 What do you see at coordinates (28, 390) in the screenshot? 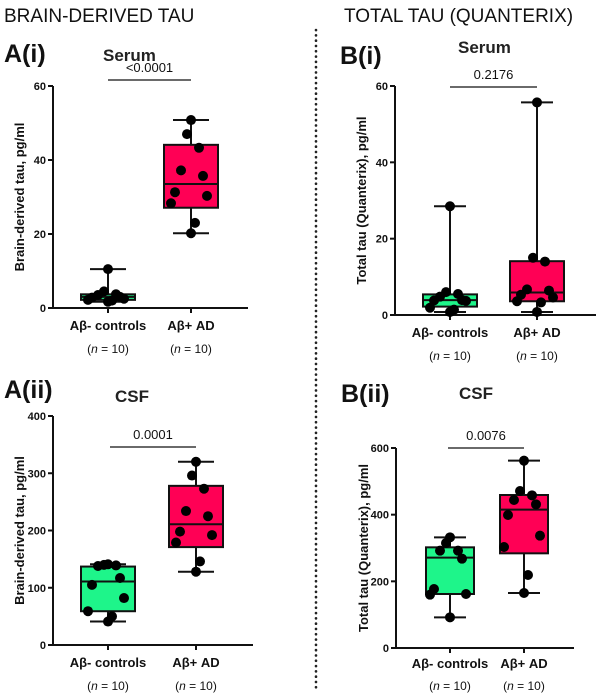
I see `panel-label: A(ii)` at bounding box center [28, 390].